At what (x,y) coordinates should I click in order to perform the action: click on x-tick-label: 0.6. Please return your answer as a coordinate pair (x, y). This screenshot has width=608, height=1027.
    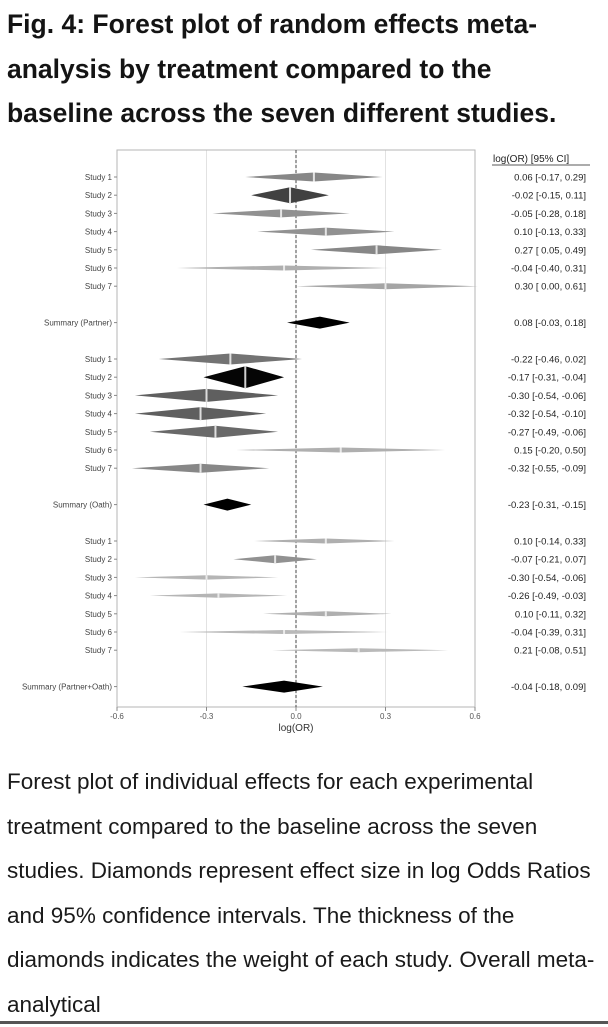
    Looking at the image, I should click on (475, 716).